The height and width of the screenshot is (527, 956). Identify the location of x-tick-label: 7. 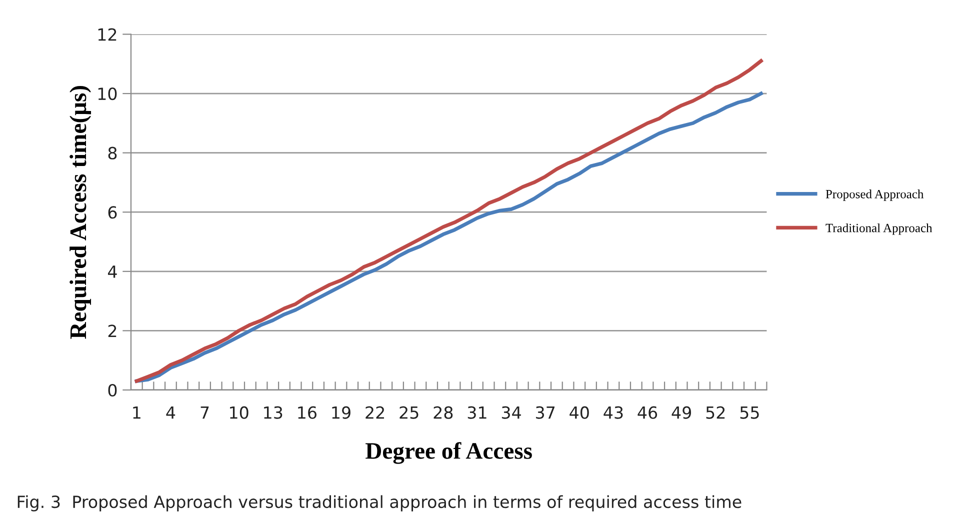
(204, 412).